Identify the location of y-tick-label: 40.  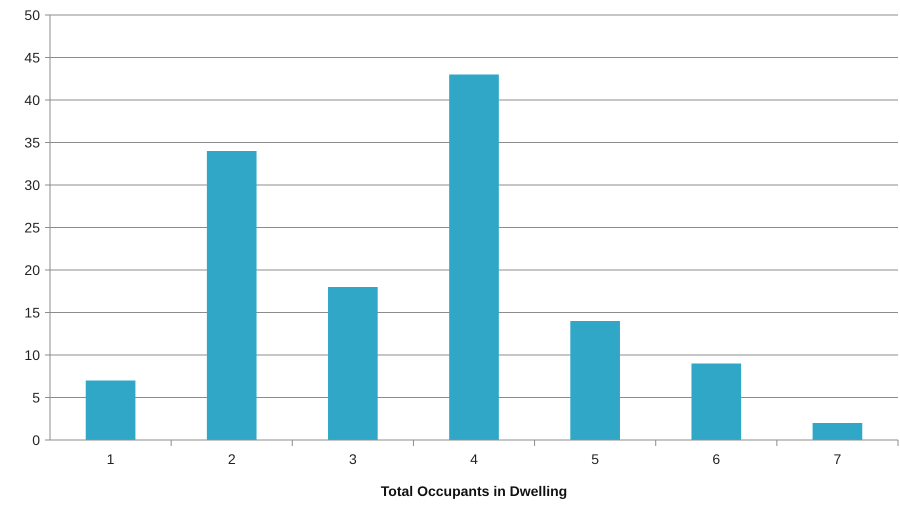
(32, 100).